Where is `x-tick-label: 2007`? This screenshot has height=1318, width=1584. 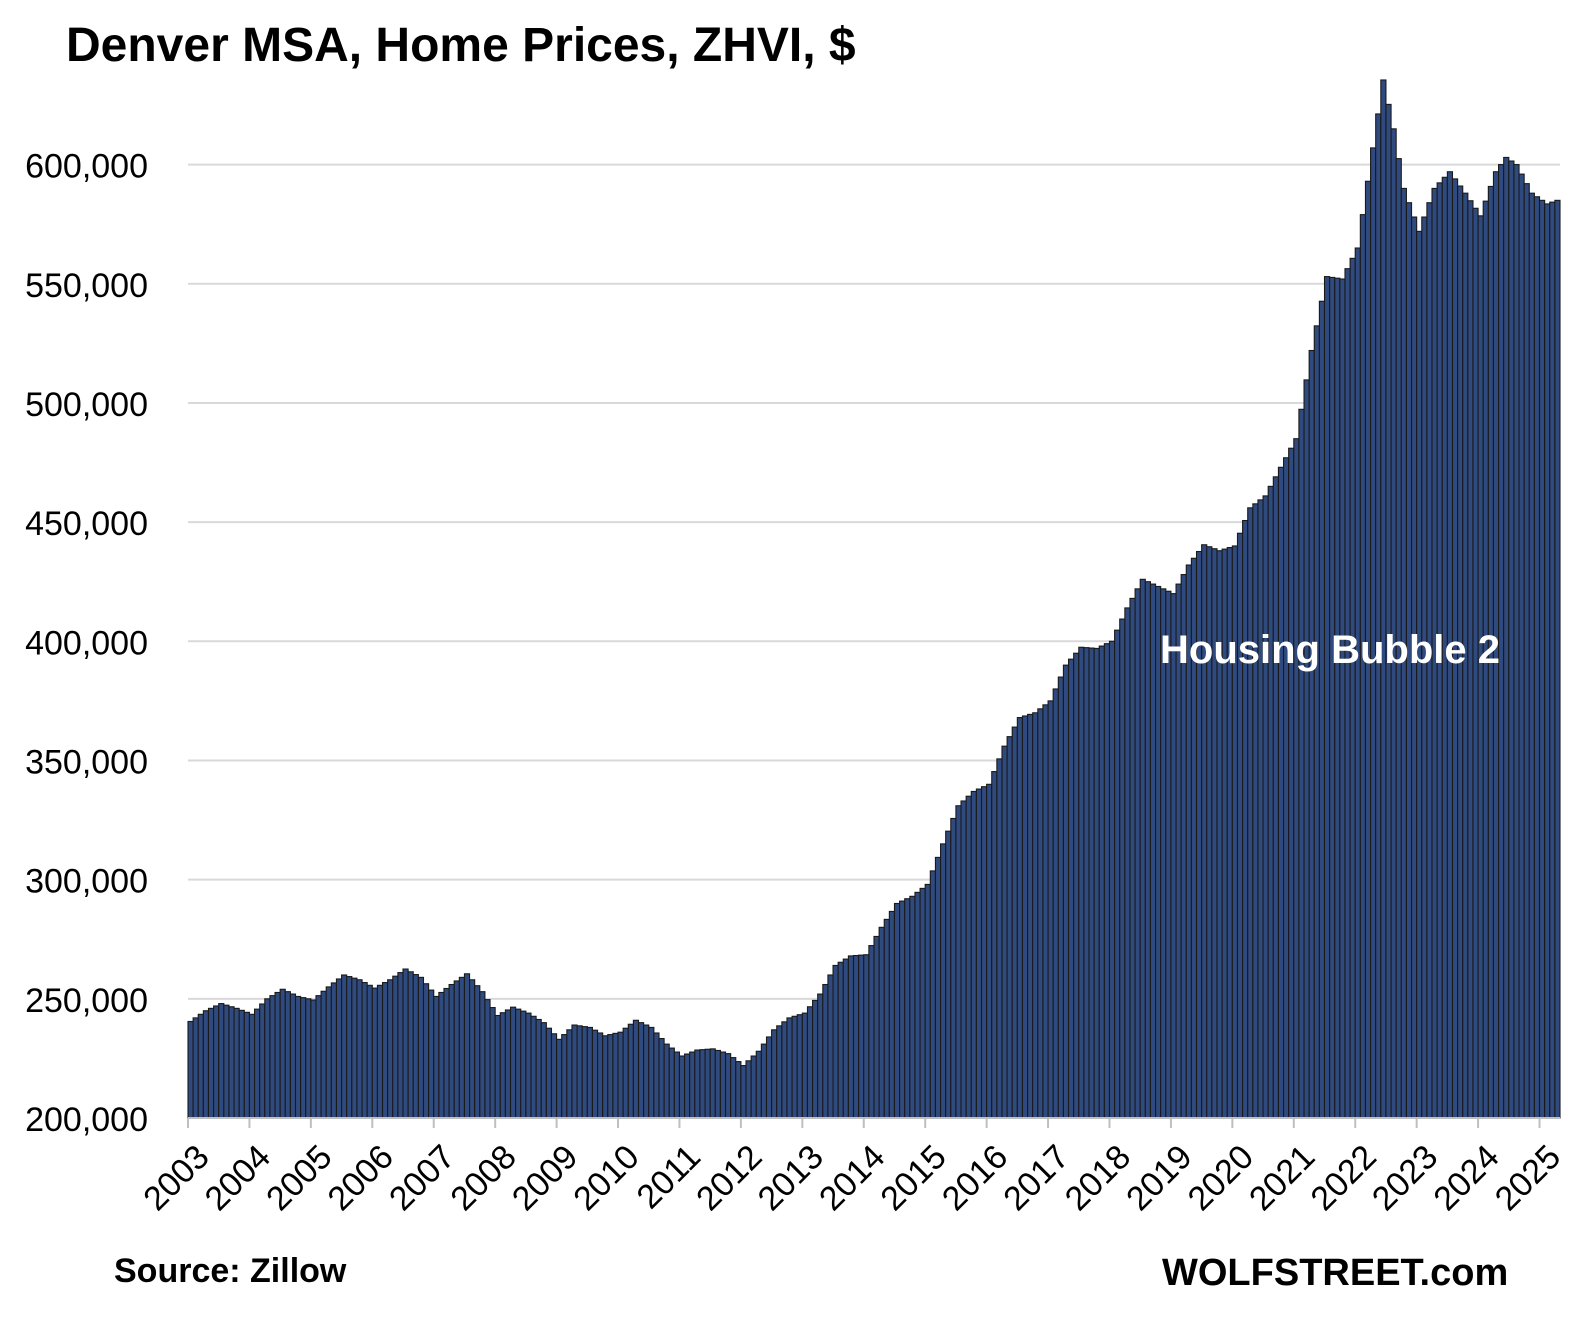 x-tick-label: 2007 is located at coordinates (422, 1178).